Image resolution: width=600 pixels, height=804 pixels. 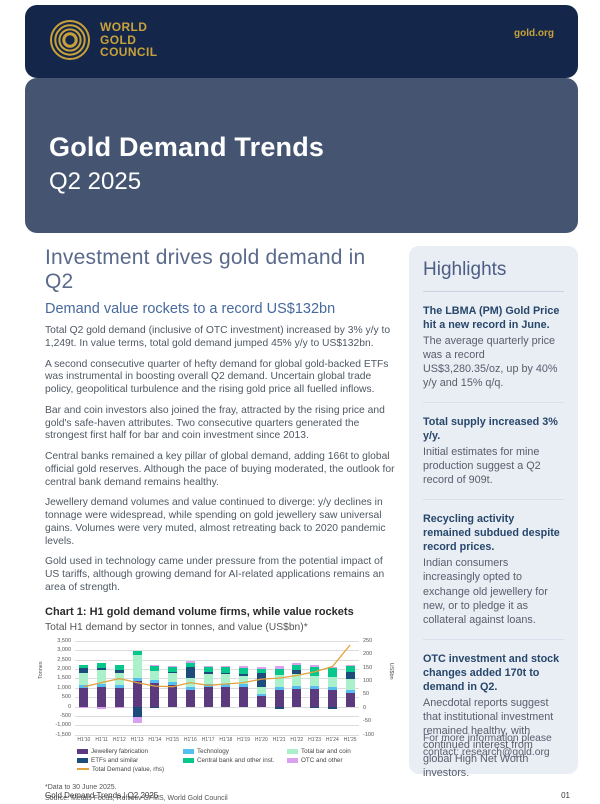 What do you see at coordinates (84, 739) in the screenshot?
I see `x-tick-label: H1'10` at bounding box center [84, 739].